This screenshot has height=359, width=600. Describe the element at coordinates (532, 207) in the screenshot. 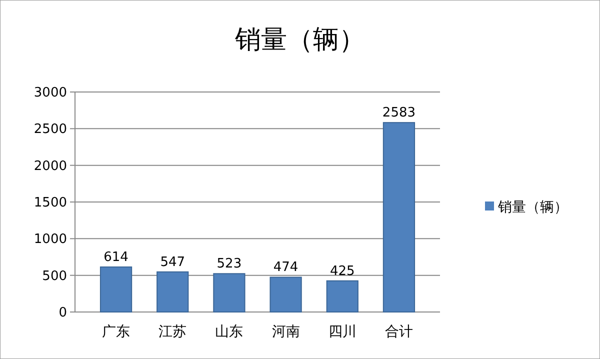

I see `legend-label: 销量（辆）` at that location.